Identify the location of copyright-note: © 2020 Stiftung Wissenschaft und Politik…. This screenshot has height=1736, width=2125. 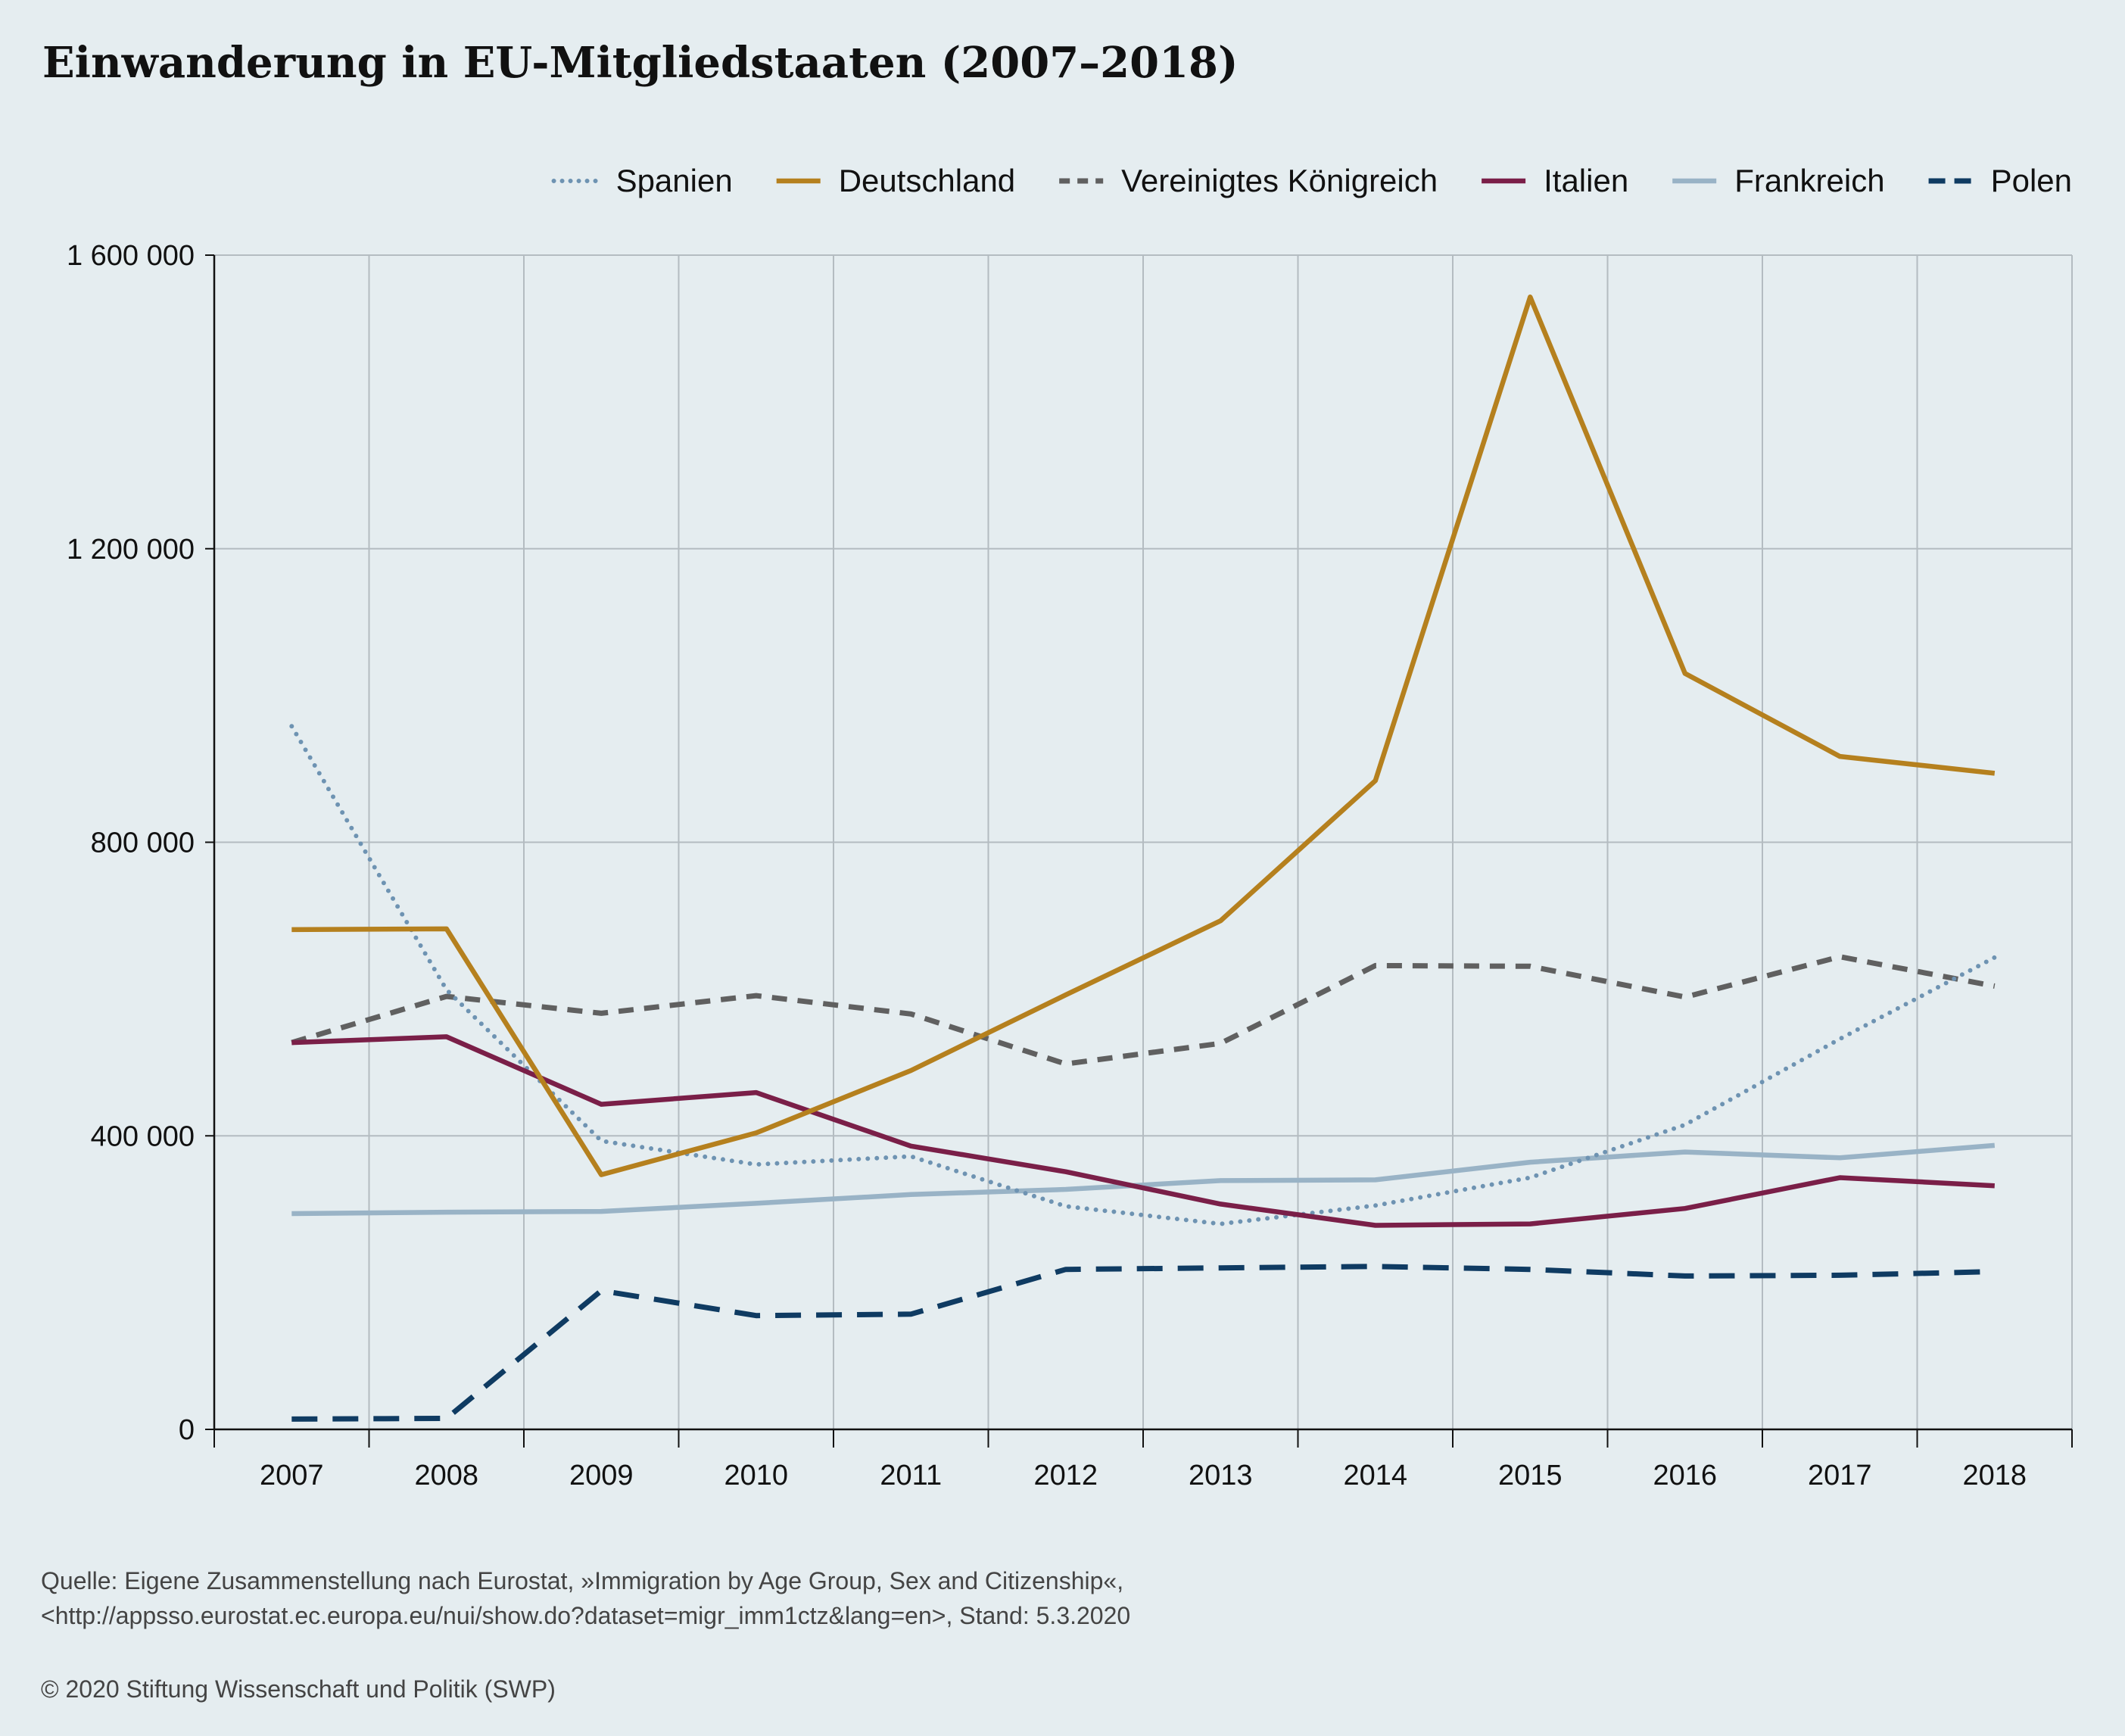
(298, 1689).